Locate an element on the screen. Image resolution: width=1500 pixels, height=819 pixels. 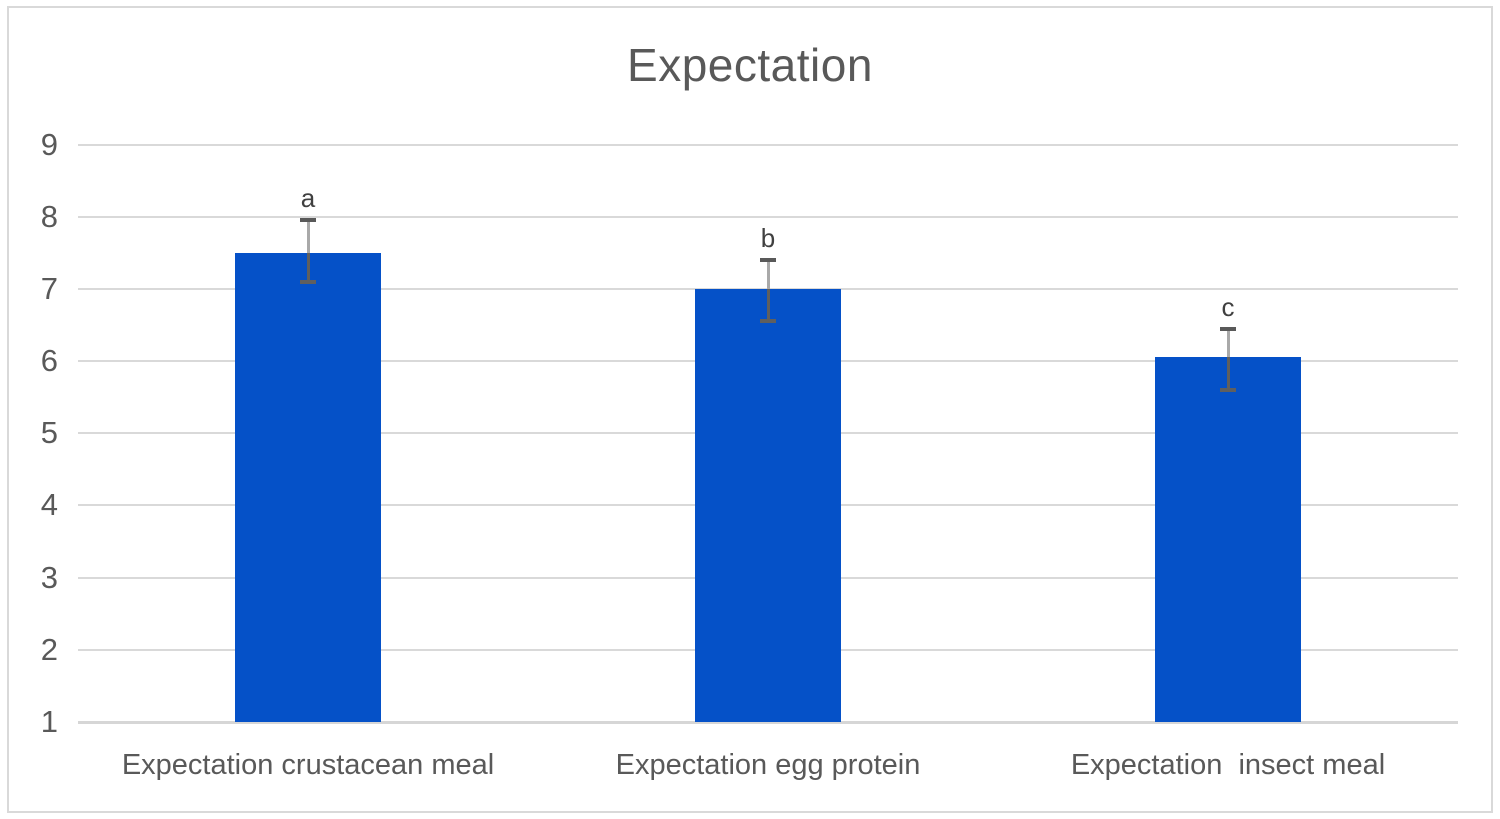
x-axis-category-label-2: Expectation egg protein is located at coordinates (768, 765).